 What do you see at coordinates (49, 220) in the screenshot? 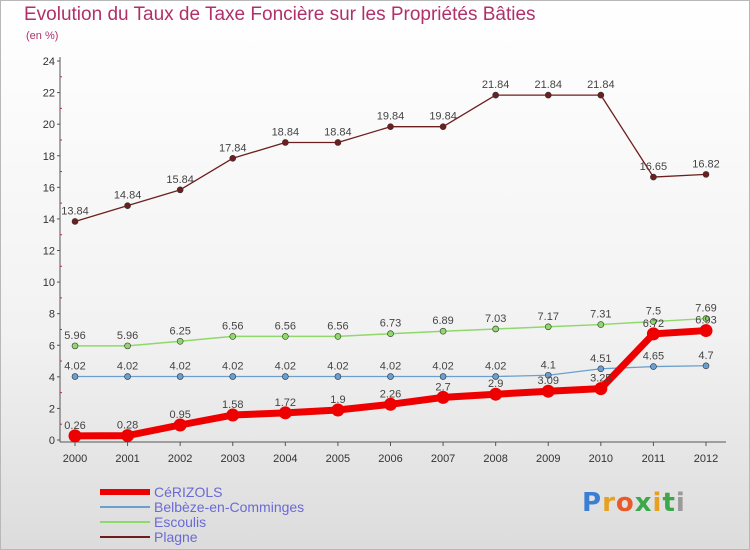
I see `y-tick-label: 14` at bounding box center [49, 220].